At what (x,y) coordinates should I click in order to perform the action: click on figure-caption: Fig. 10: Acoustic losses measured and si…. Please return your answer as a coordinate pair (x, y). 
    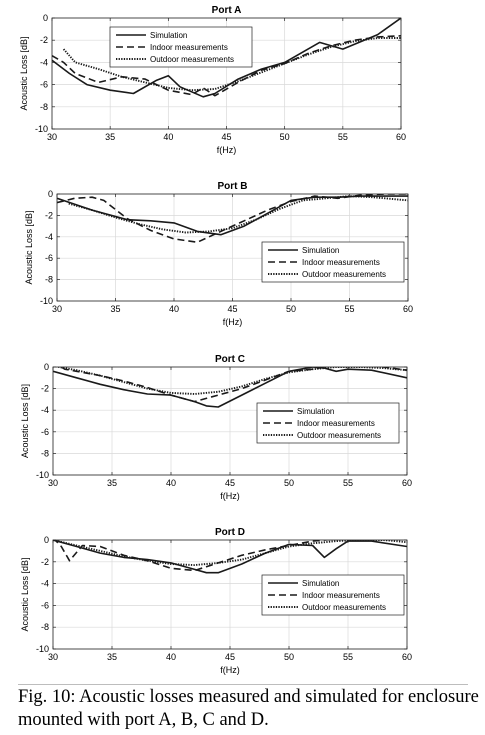
    Looking at the image, I should click on (248, 708).